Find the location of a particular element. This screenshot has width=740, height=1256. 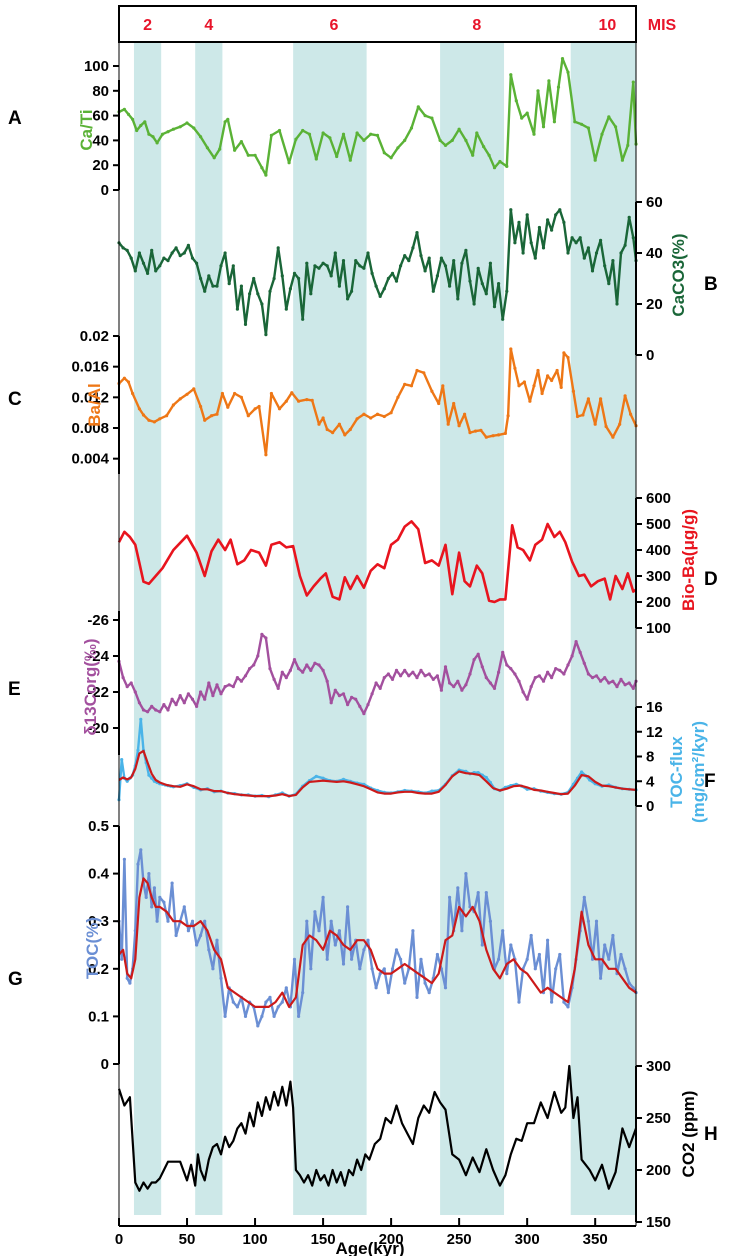

y-tick-label-D: 200 is located at coordinates (658, 602).